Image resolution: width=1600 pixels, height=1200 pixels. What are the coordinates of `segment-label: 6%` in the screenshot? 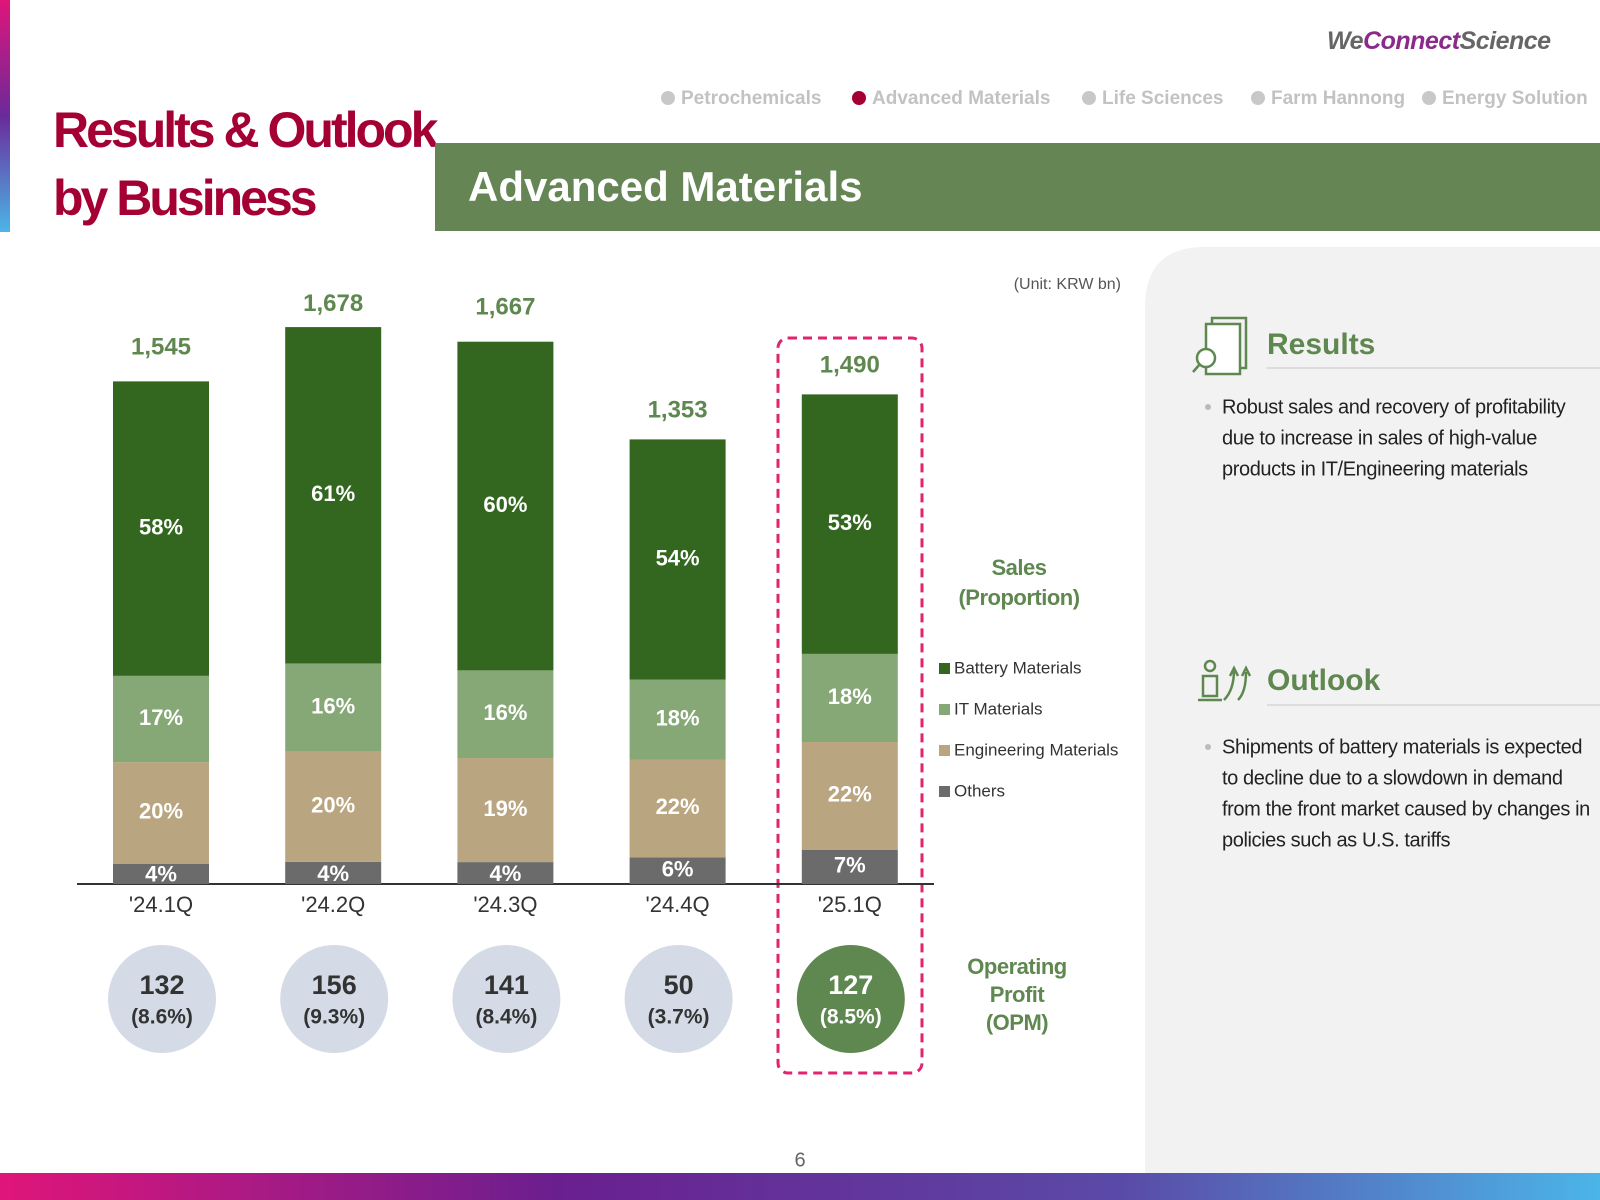 It's located at (678, 868).